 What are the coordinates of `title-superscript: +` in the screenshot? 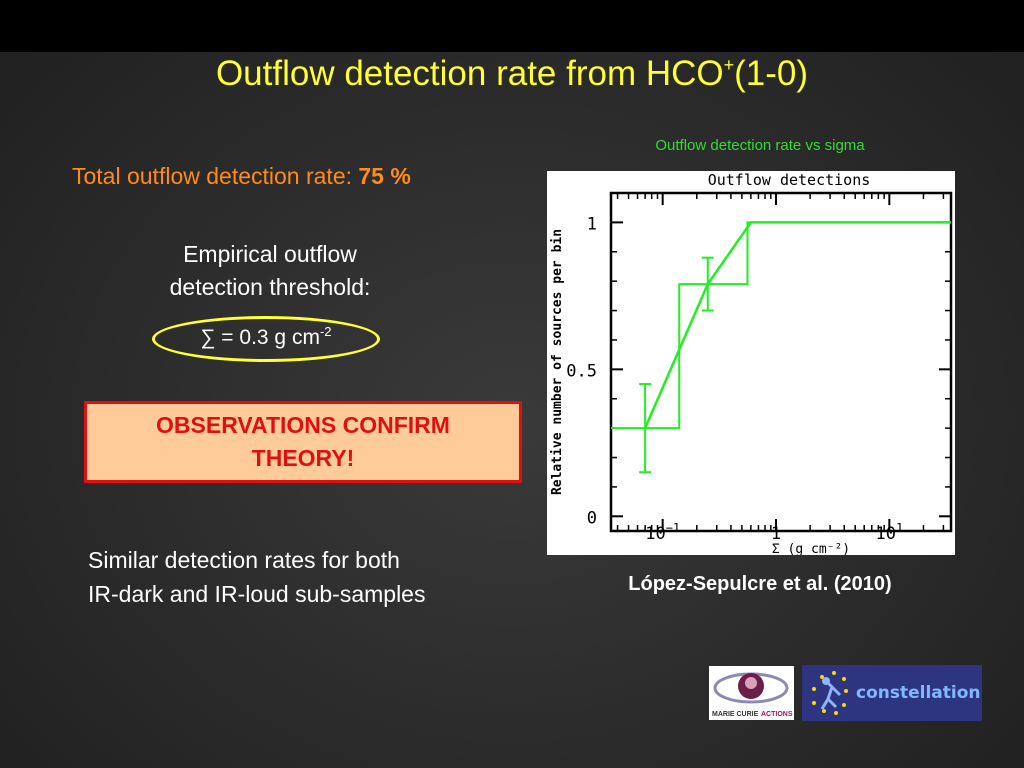 It's located at (729, 65).